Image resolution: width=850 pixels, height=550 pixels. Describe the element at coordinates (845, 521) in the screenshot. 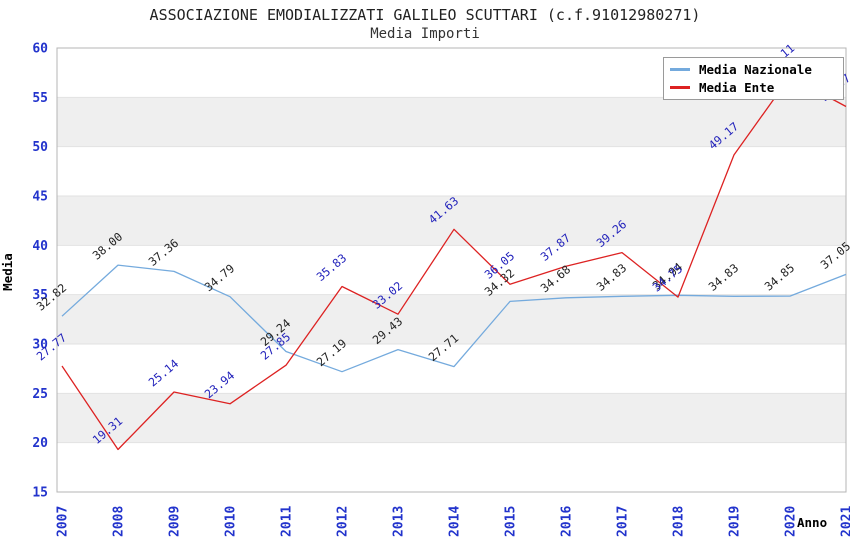

I see `x-axis-tick-label: 2021` at that location.